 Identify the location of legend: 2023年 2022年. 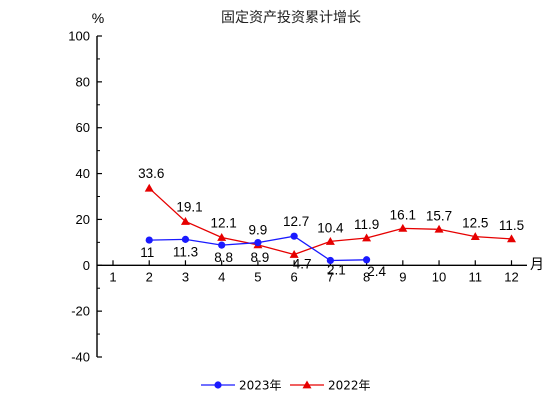
(286, 386).